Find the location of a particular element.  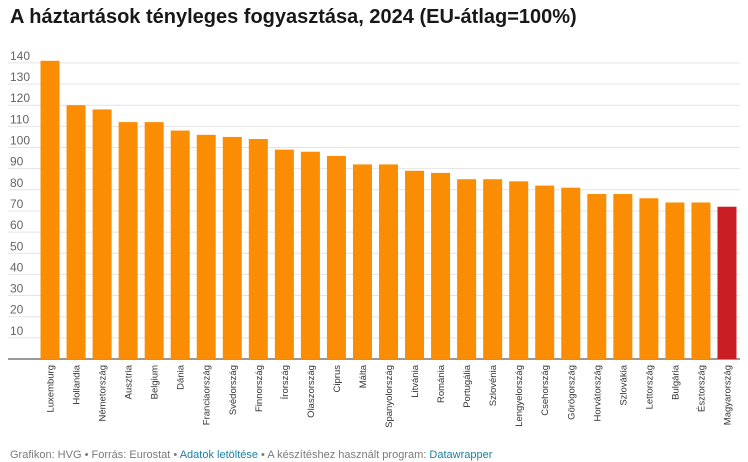

credit-text: Grafikon: HVG is located at coordinates (46, 455).